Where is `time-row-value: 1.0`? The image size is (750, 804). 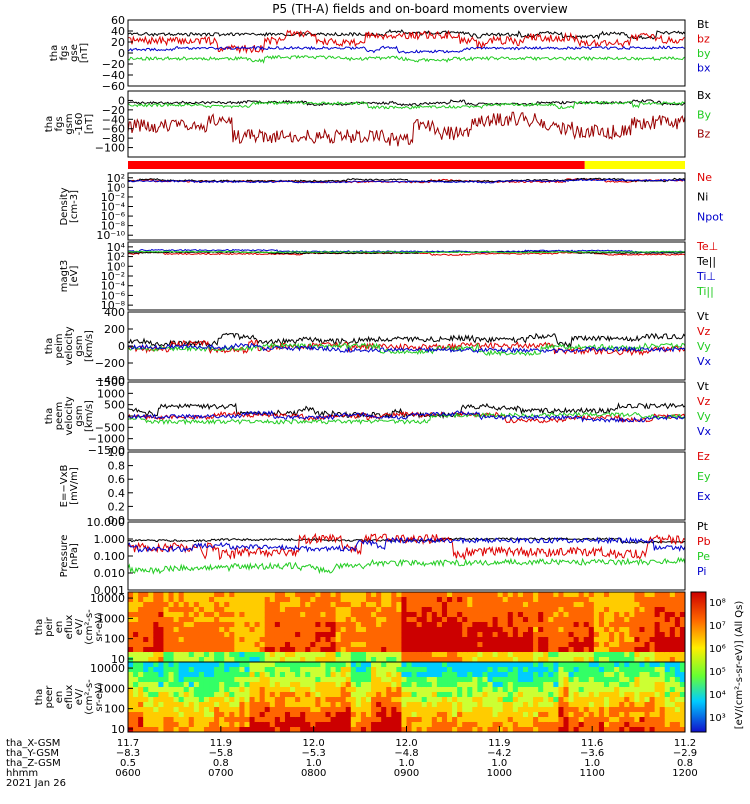 time-row-value: 1.0 is located at coordinates (314, 763).